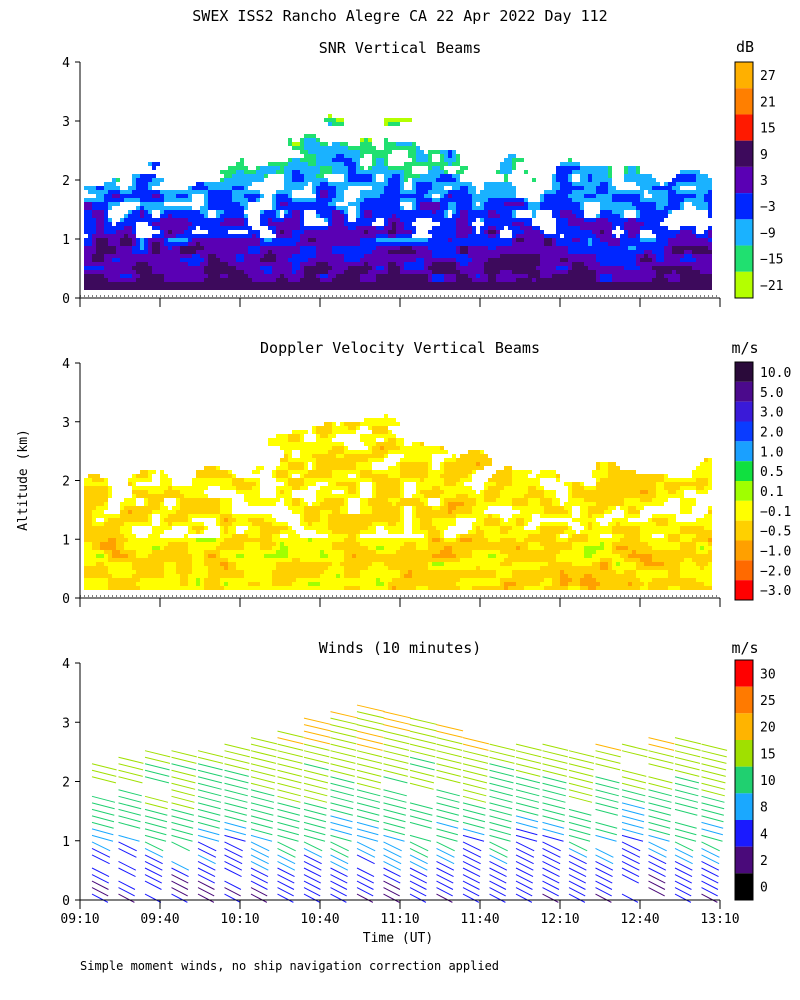 This screenshot has width=800, height=1000. What do you see at coordinates (764, 834) in the screenshot?
I see `colorbar-label: 4` at bounding box center [764, 834].